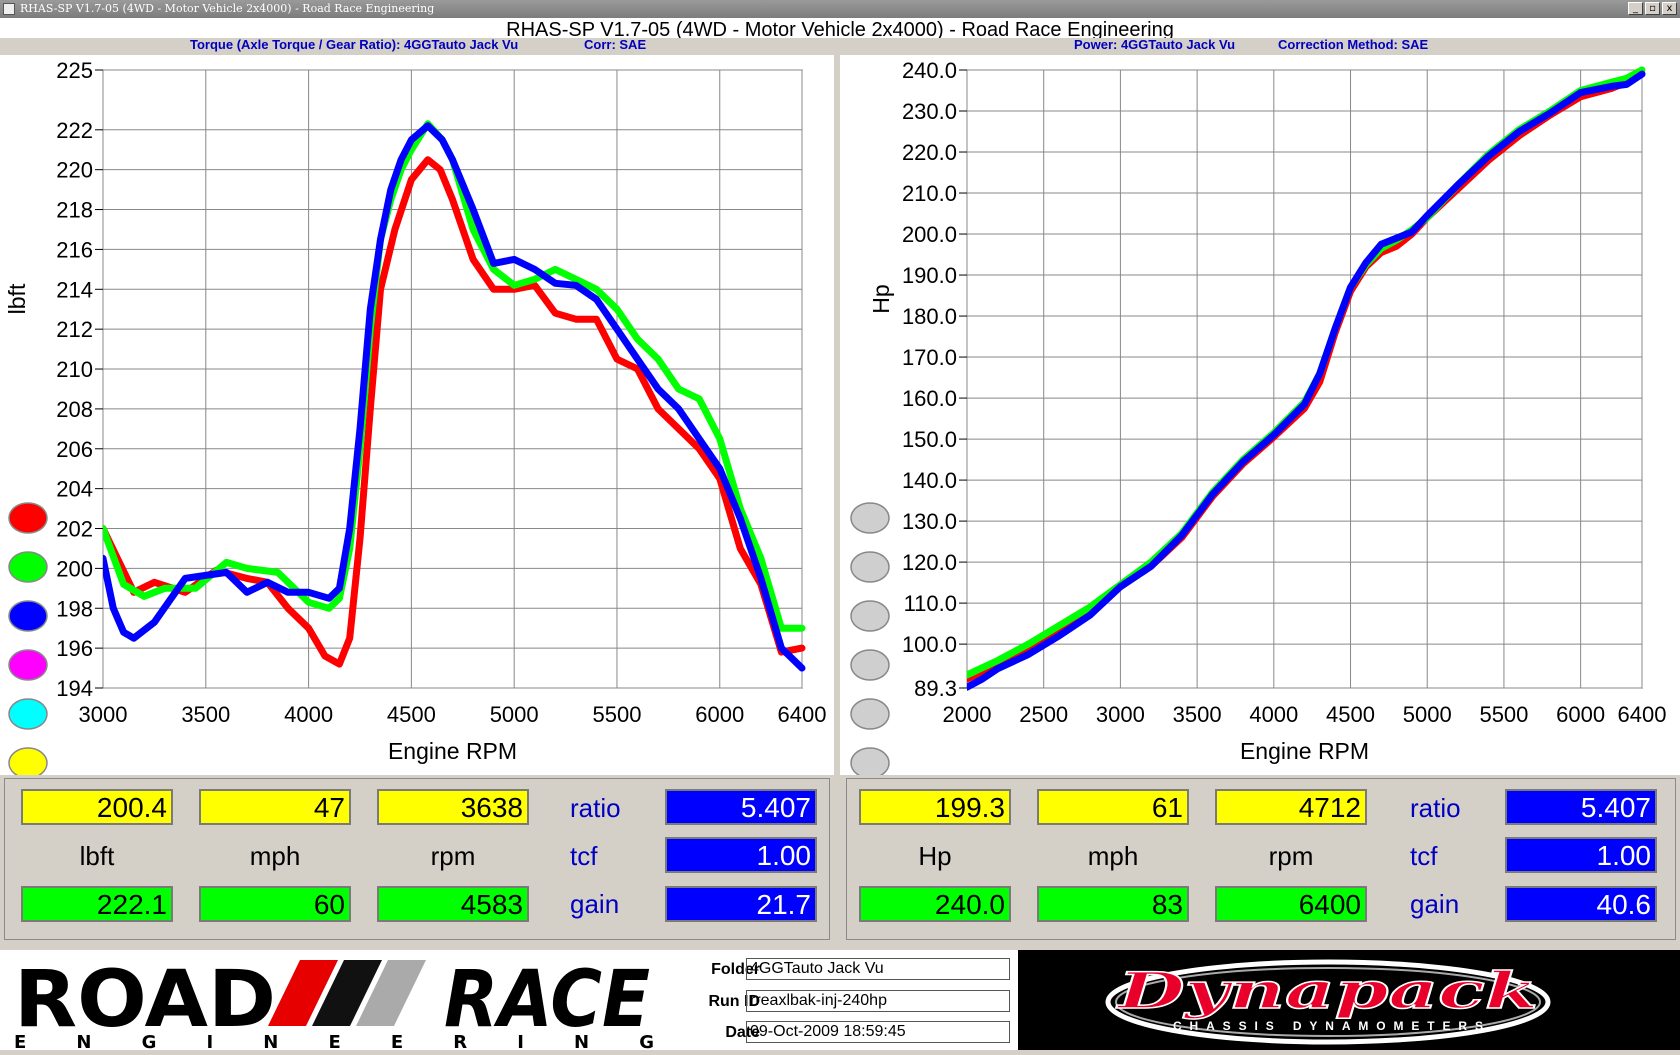 This screenshot has width=1680, height=1055. What do you see at coordinates (930, 603) in the screenshot?
I see `power-y-tick-label: 110.0` at bounding box center [930, 603].